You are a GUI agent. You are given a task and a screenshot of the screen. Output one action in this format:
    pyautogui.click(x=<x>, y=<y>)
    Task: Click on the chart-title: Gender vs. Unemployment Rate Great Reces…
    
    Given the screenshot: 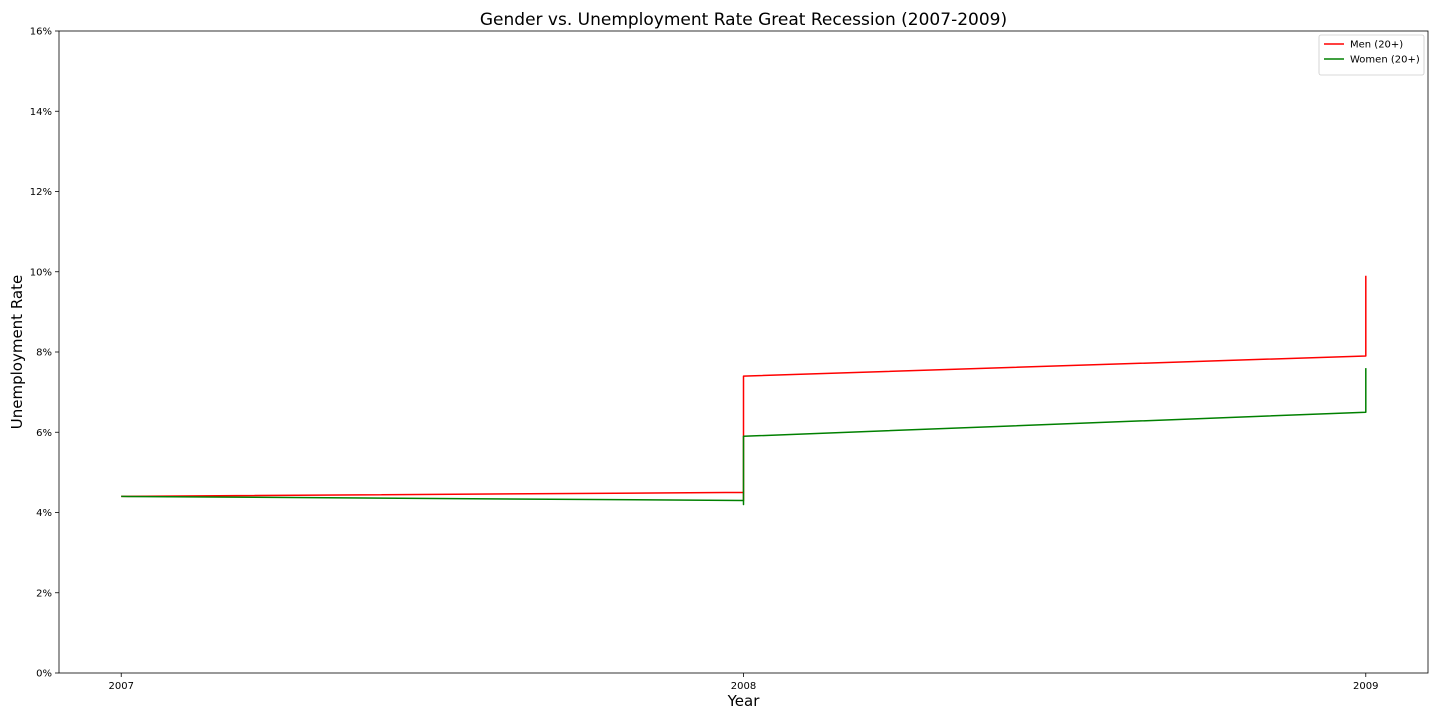 What is the action you would take?
    pyautogui.click(x=743, y=20)
    